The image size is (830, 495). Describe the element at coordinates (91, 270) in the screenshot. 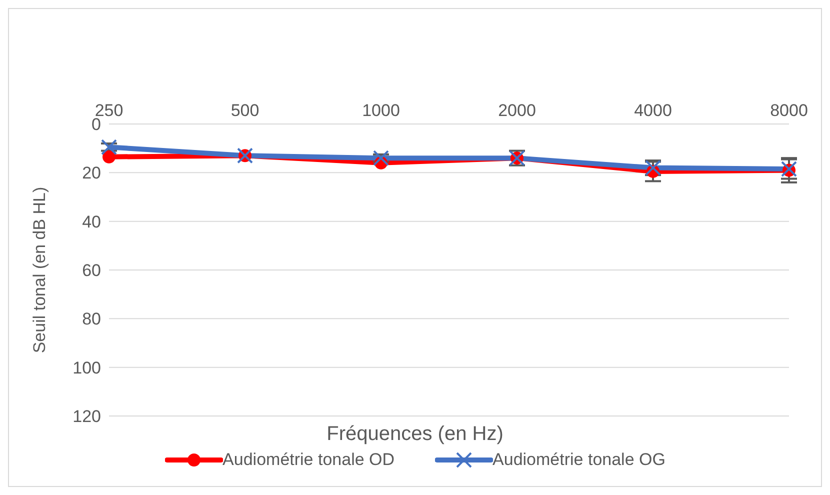

I see `y-tick-label: 60` at that location.